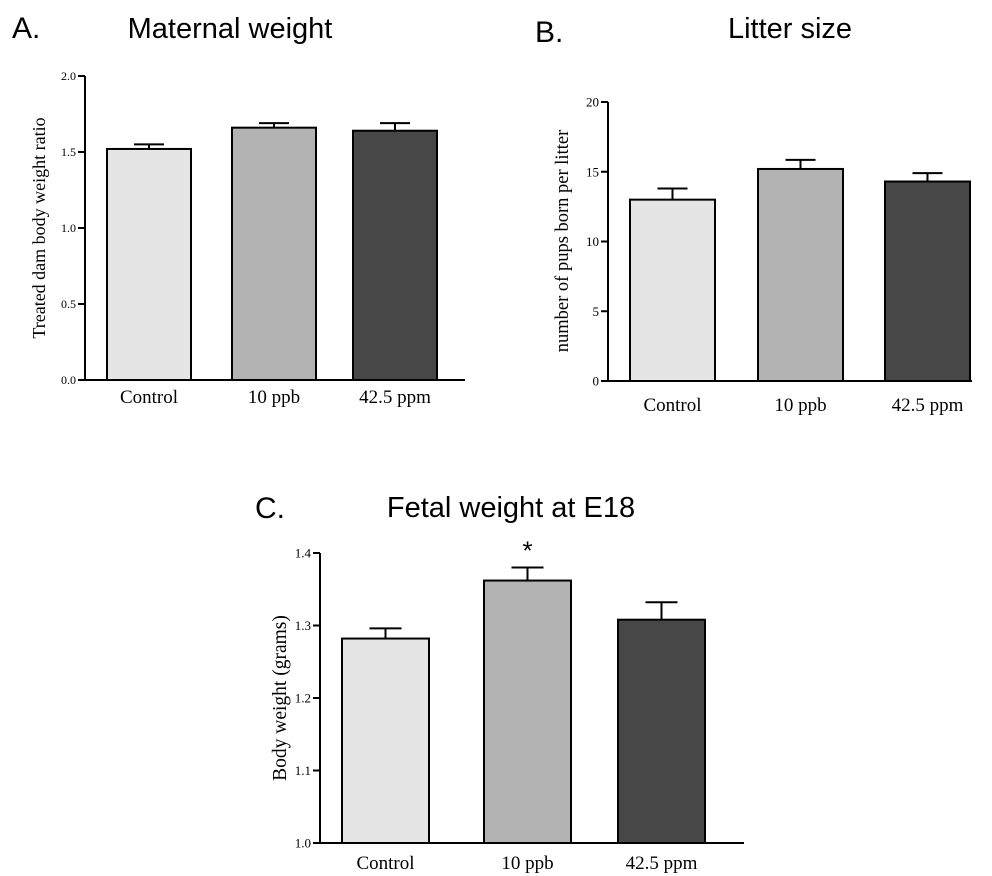 Image resolution: width=992 pixels, height=876 pixels. I want to click on y-axis-title: number of pups born per litter, so click(563, 241).